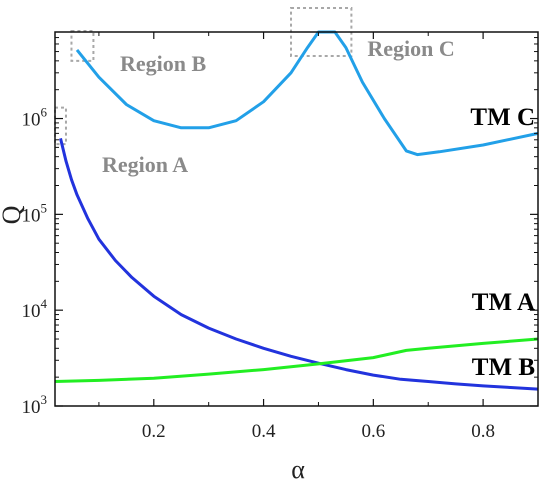 This screenshot has height=496, width=550. What do you see at coordinates (503, 302) in the screenshot?
I see `series-label-tm-a: TM A` at bounding box center [503, 302].